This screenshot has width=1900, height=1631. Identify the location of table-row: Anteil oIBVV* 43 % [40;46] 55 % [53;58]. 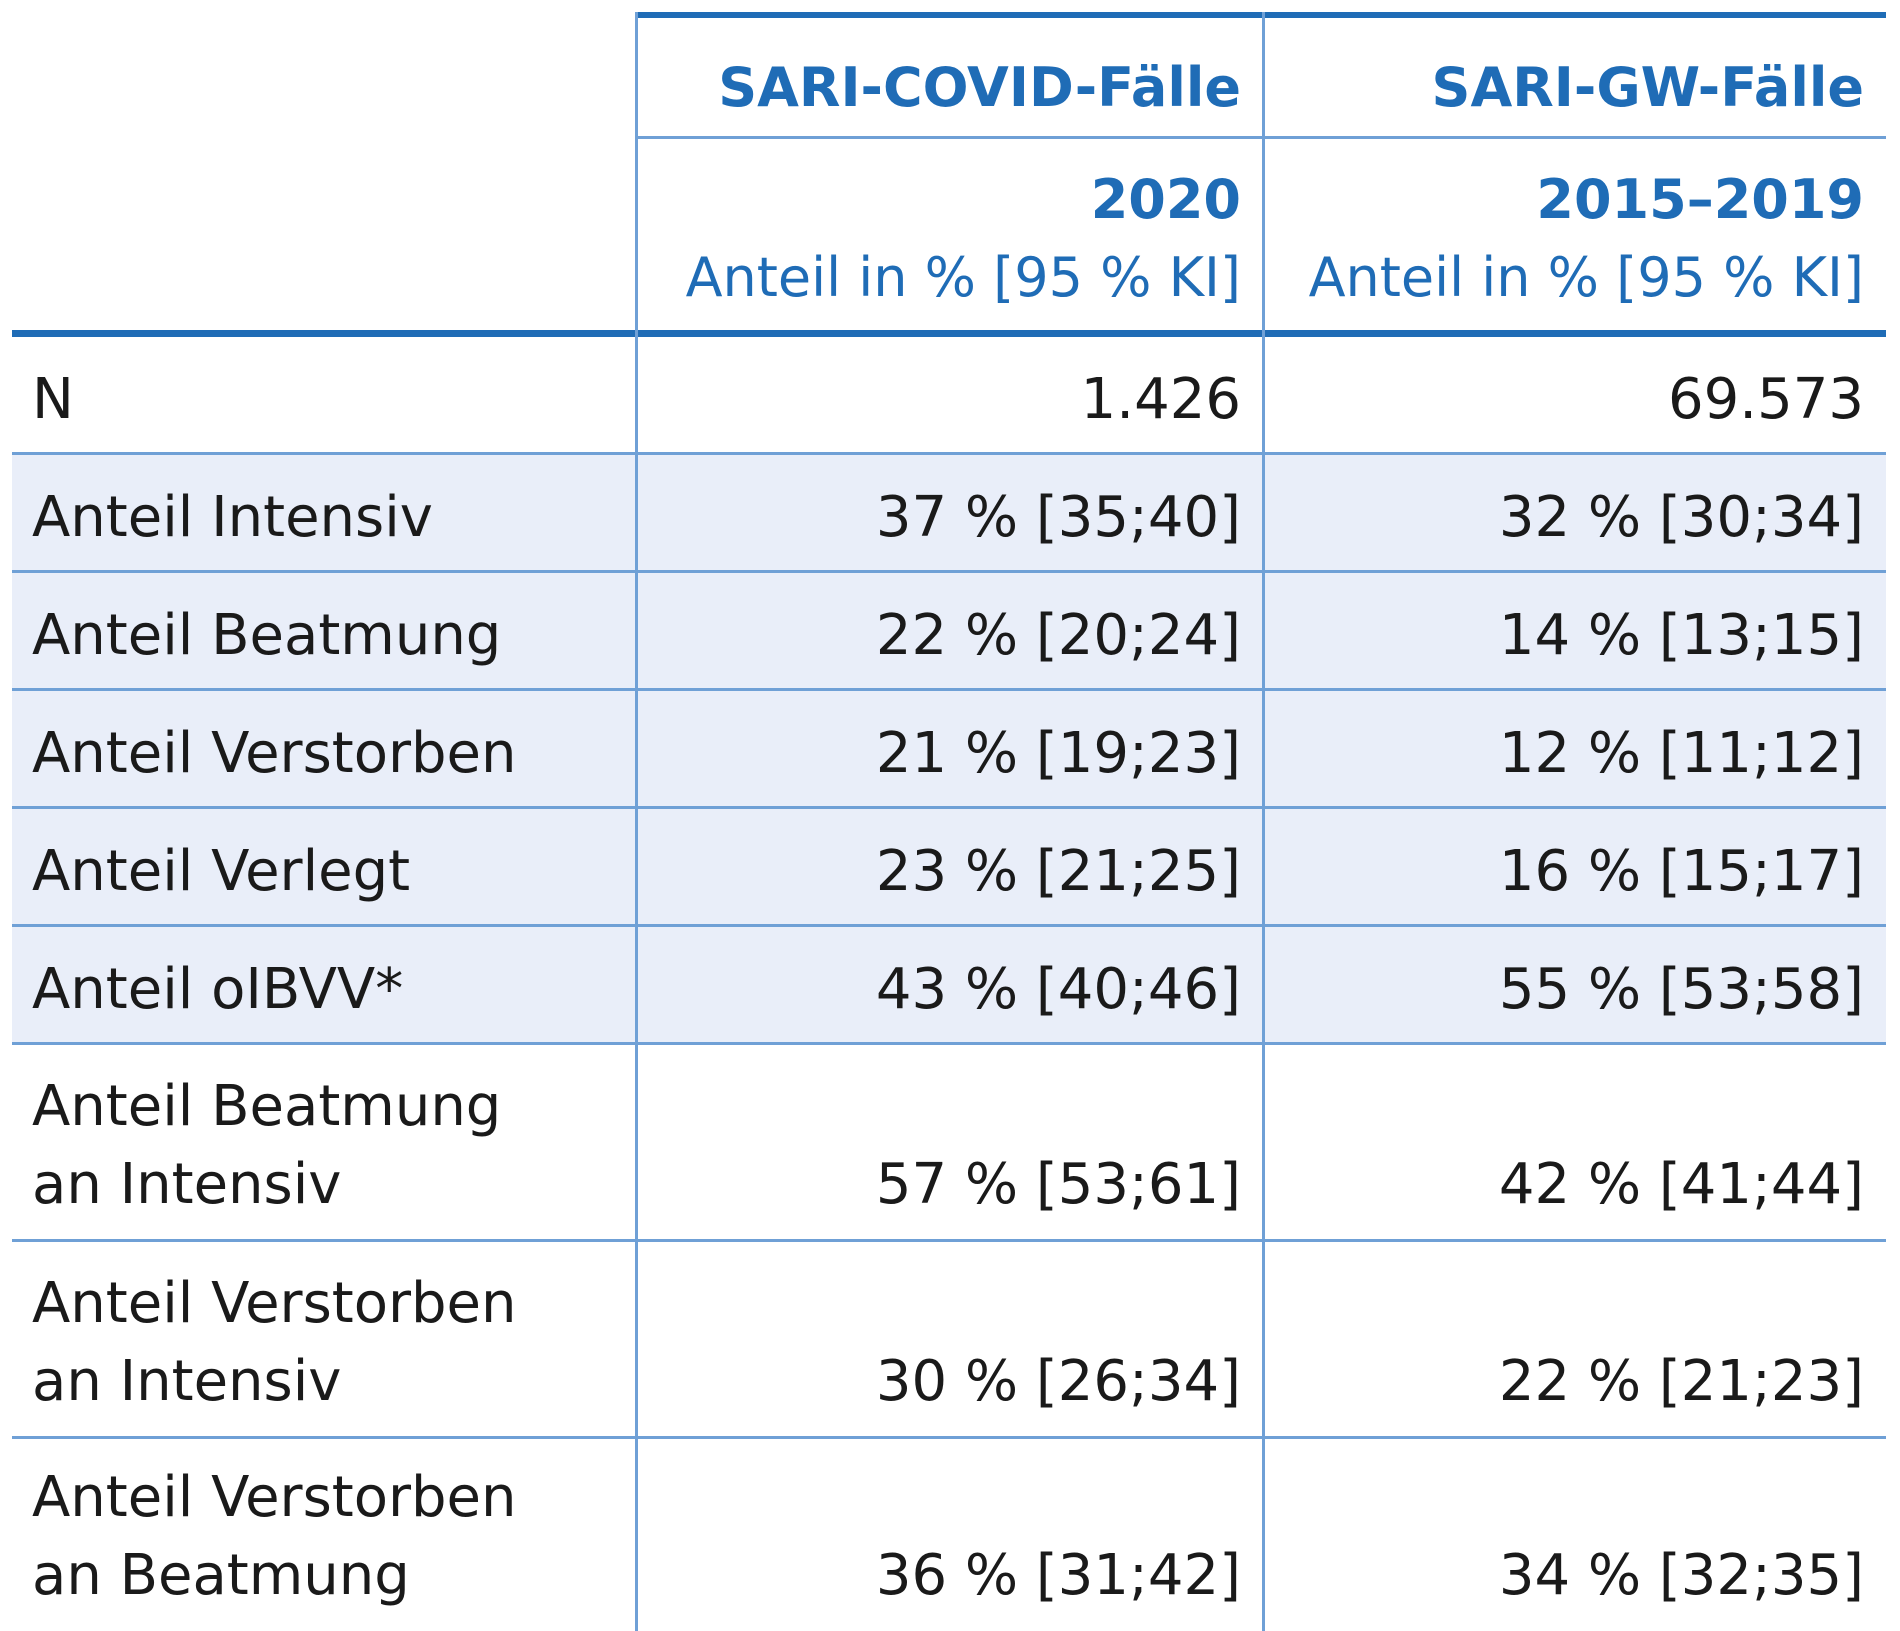
(949, 986).